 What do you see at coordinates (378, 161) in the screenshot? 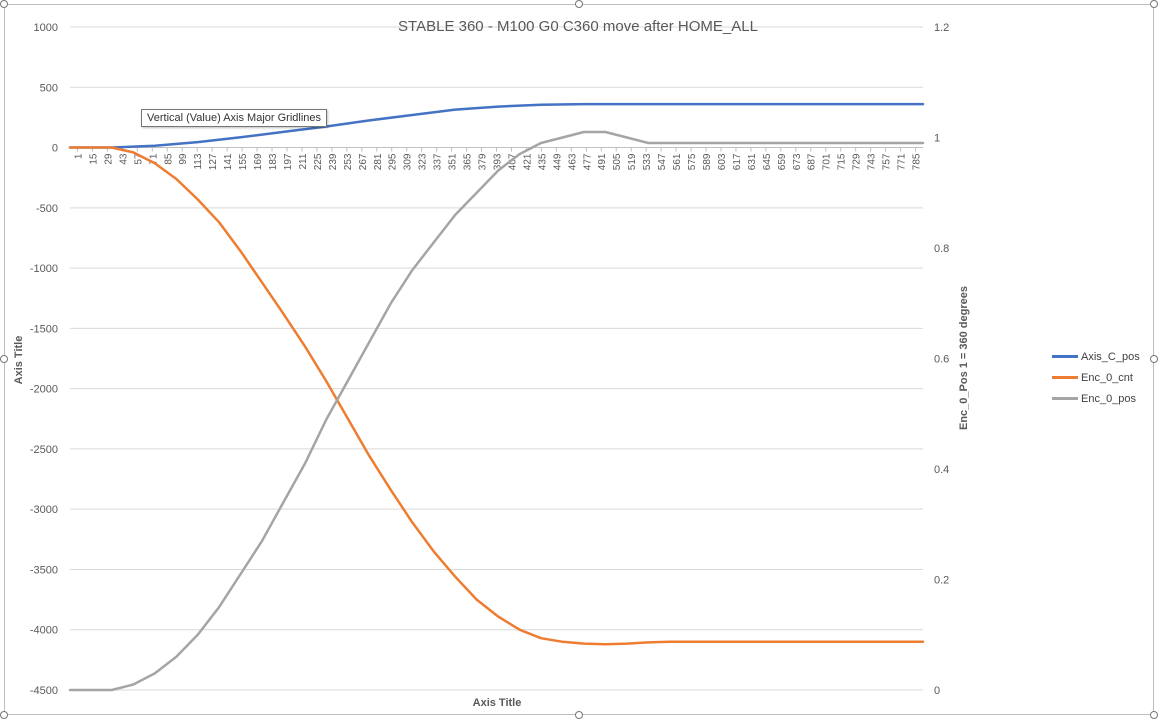
I see `x-tick-label: 281` at bounding box center [378, 161].